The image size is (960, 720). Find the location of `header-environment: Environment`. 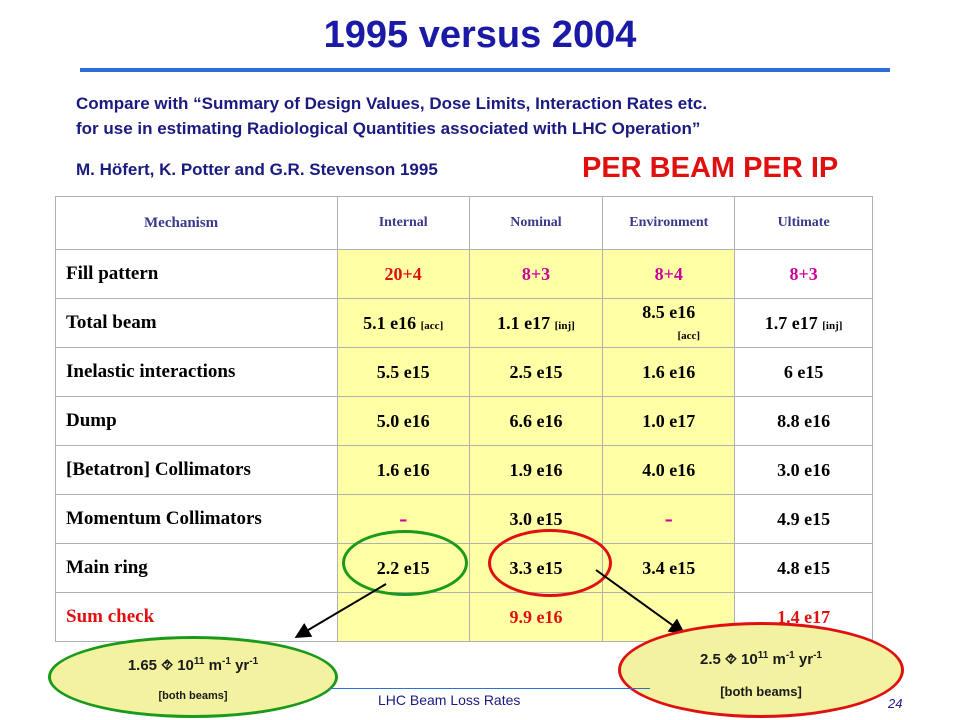

header-environment: Environment is located at coordinates (669, 223).